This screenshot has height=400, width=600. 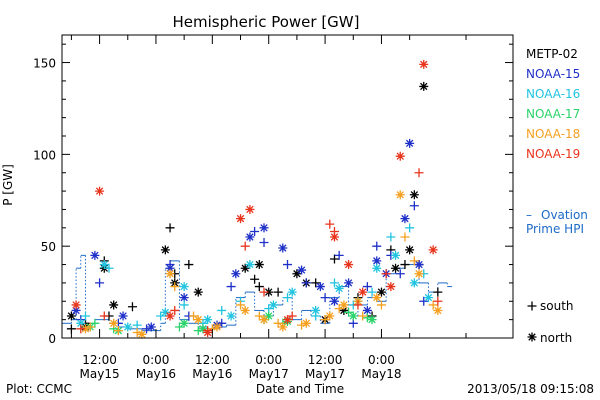 What do you see at coordinates (553, 134) in the screenshot?
I see `legend-series-label: NOAA-18` at bounding box center [553, 134].